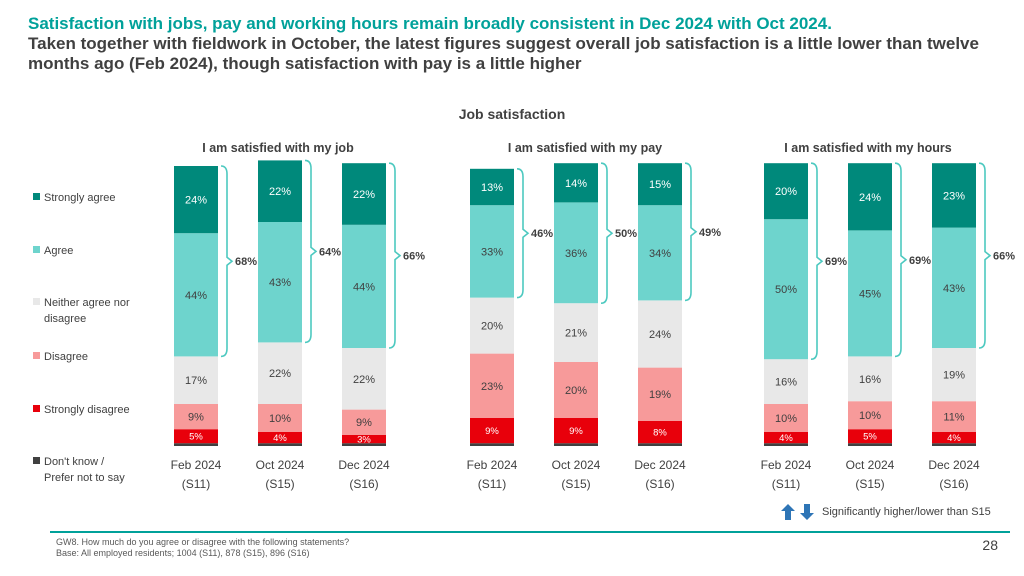 Image resolution: width=1024 pixels, height=576 pixels. I want to click on data-label: 43%, so click(954, 289).